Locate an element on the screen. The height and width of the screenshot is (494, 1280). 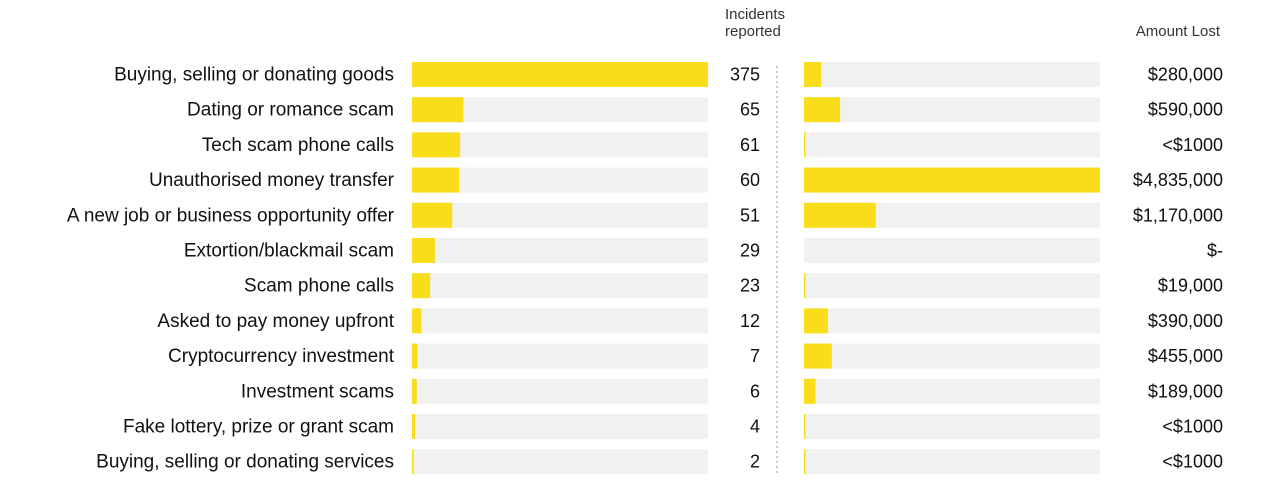
amount-value: $19,000 is located at coordinates (1190, 286).